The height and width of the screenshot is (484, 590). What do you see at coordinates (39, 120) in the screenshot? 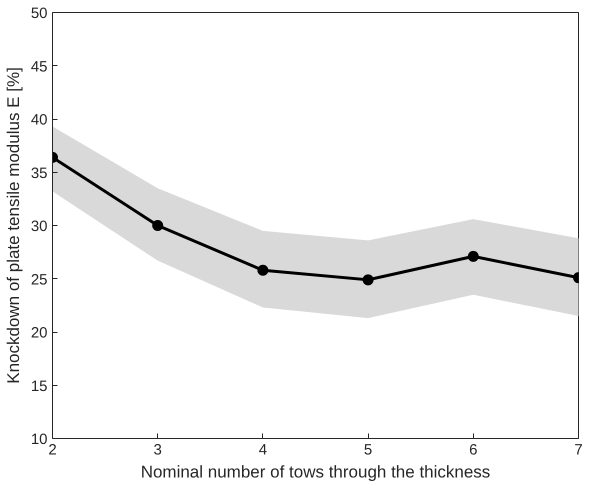
I see `y-tick-label: 40` at bounding box center [39, 120].